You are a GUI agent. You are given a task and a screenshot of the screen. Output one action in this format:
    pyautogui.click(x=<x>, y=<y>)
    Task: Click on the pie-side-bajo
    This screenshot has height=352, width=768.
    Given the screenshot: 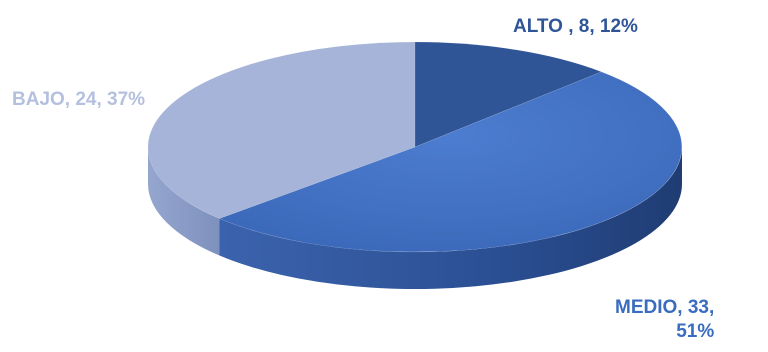 What is the action you would take?
    pyautogui.click(x=184, y=201)
    